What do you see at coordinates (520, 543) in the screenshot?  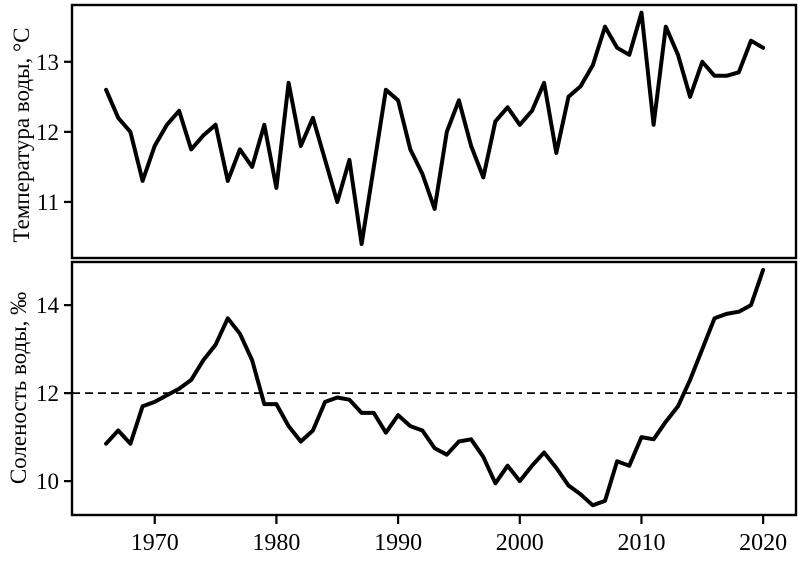 I see `x-tick-label: 2000` at bounding box center [520, 543].